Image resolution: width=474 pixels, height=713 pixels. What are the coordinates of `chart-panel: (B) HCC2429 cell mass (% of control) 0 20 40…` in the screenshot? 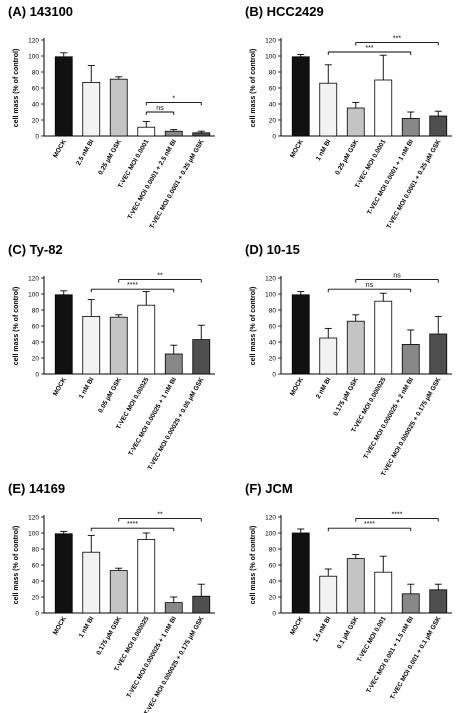 It's located at (348, 117).